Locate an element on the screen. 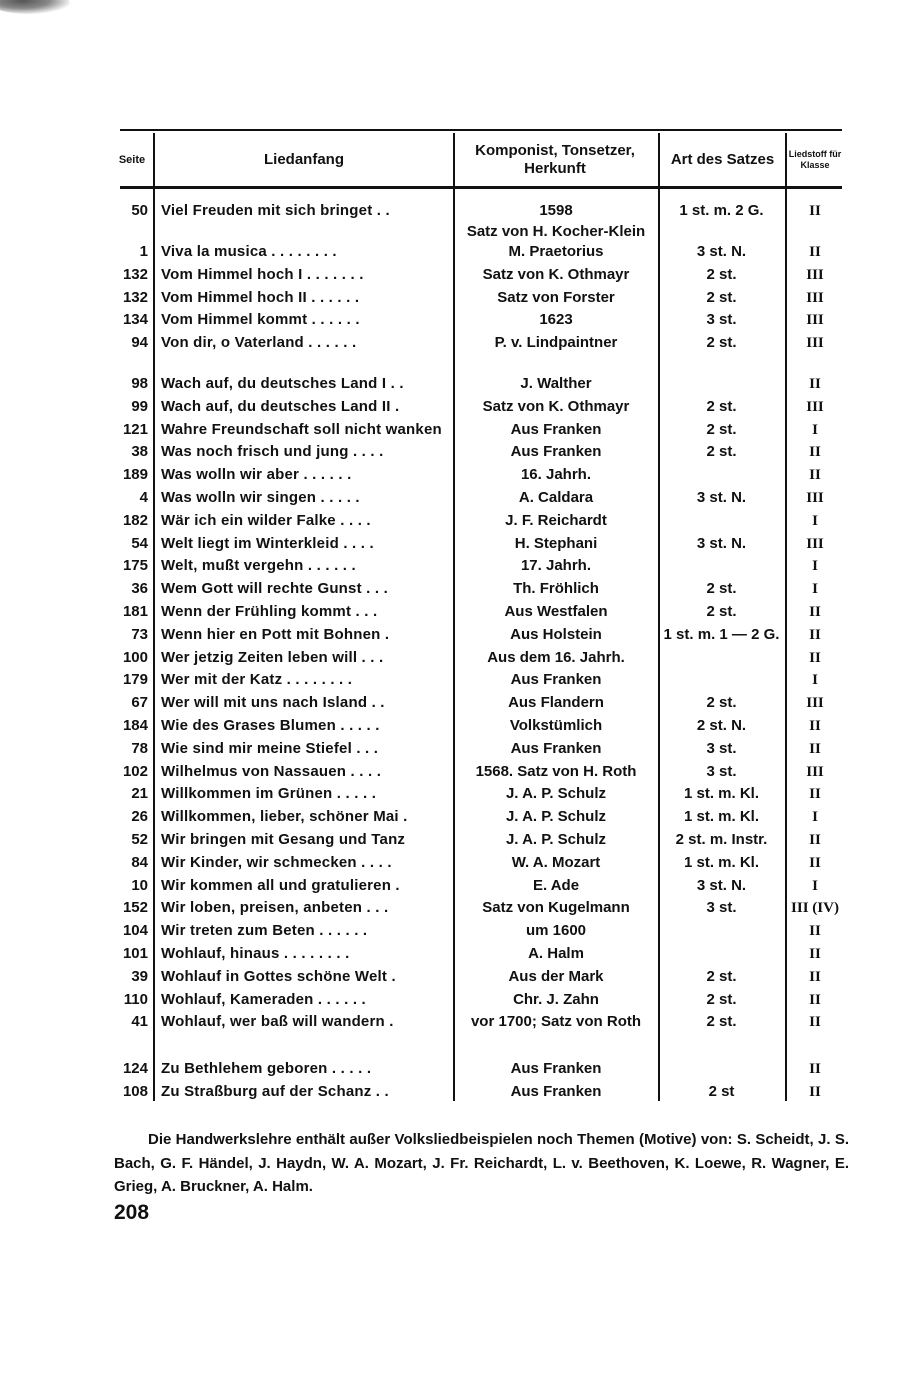 The width and height of the screenshot is (900, 1394). liedanfang-cell: Von dir, o Vaterland . . . . . . is located at coordinates (306, 343).